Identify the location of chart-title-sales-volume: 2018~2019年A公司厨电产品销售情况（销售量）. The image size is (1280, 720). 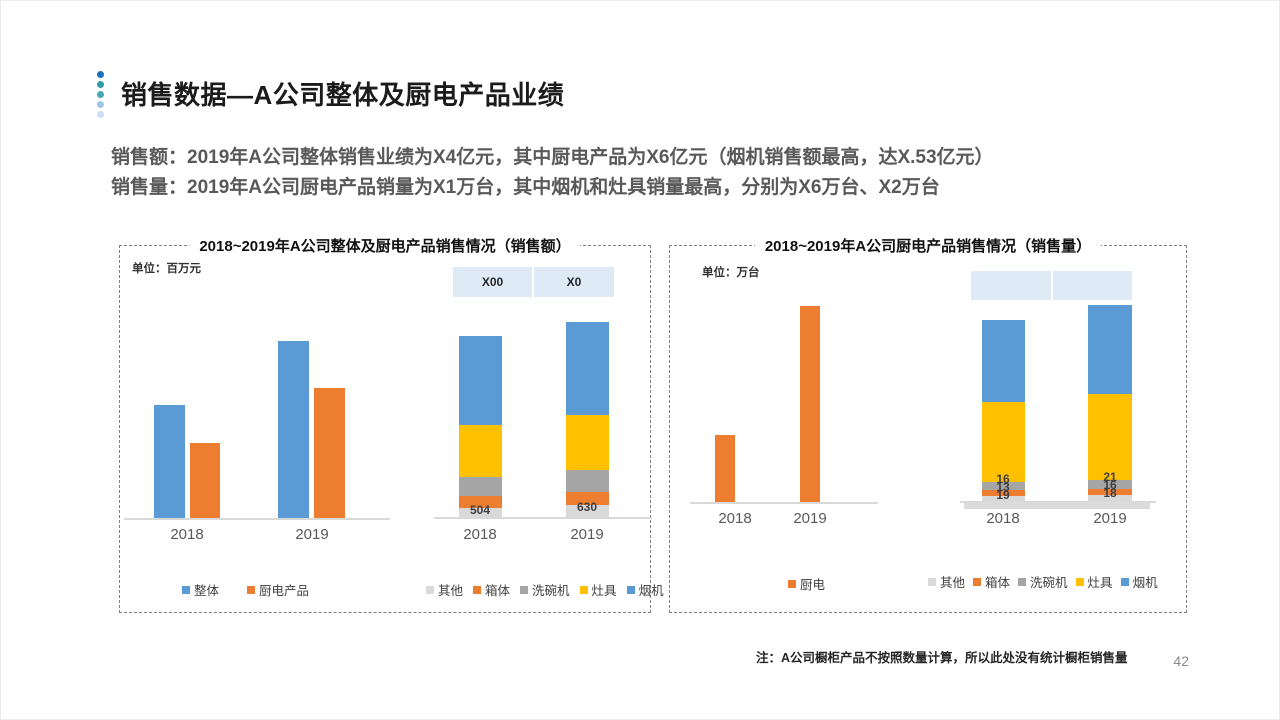
(928, 245).